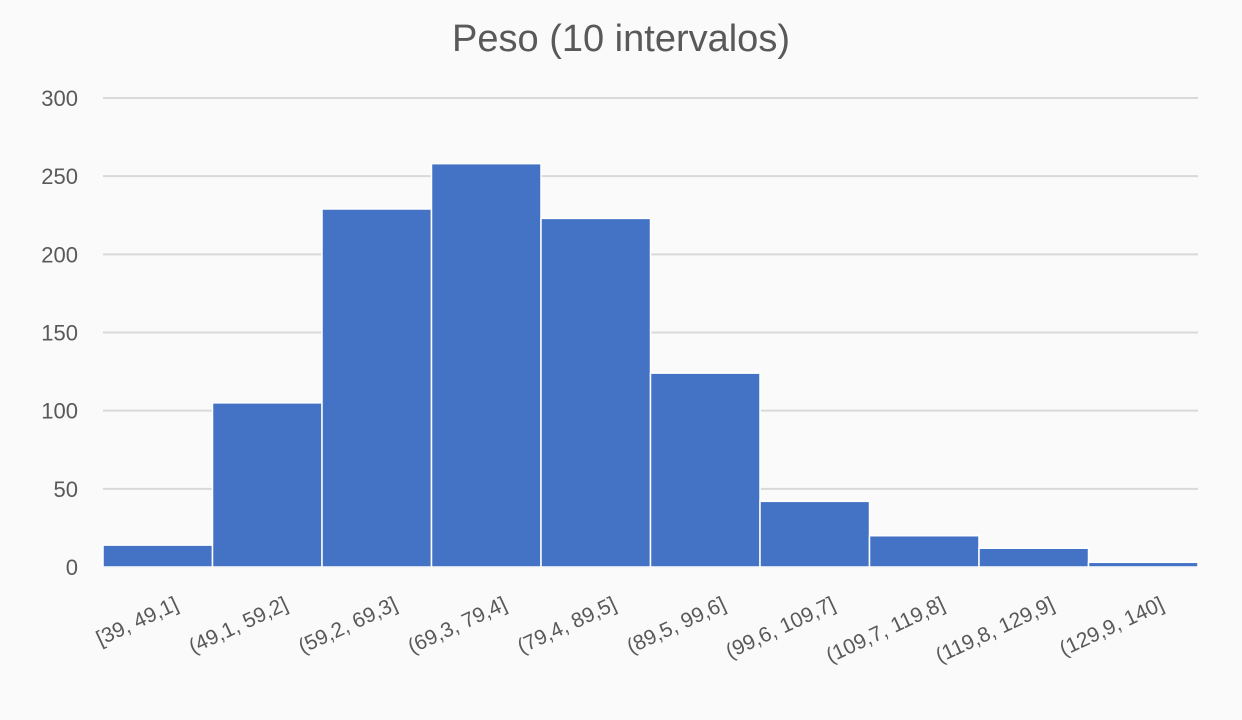  What do you see at coordinates (59, 254) in the screenshot?
I see `y-tick-label: 200` at bounding box center [59, 254].